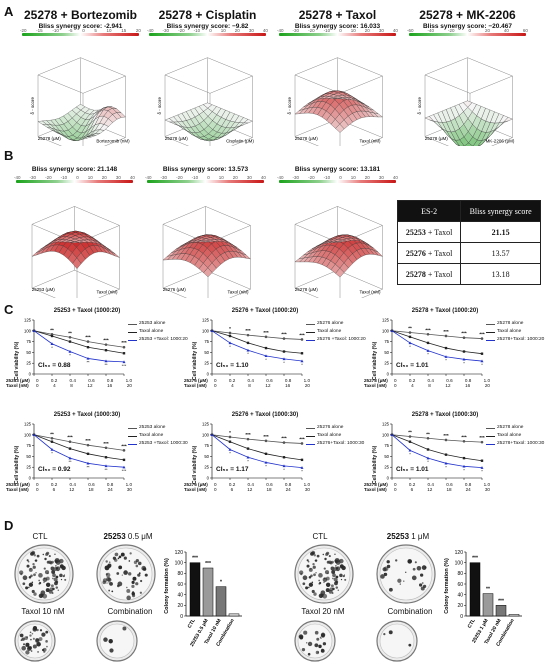  Describe the element at coordinates (395, 489) in the screenshot. I see `dose-value: 0` at that location.